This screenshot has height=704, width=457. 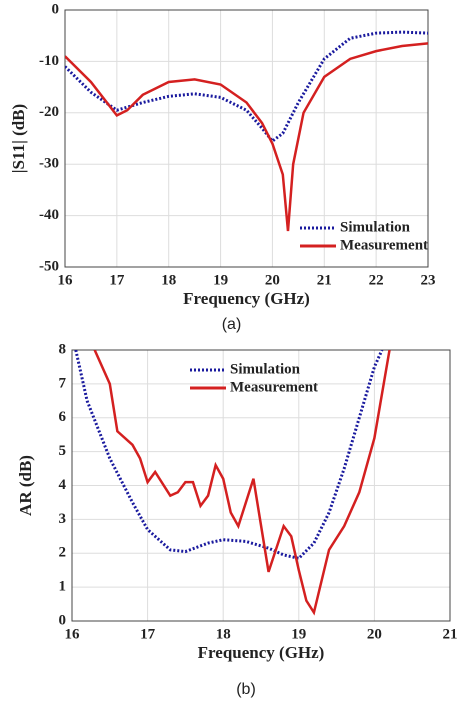 I want to click on caption: (a), so click(x=232, y=324).